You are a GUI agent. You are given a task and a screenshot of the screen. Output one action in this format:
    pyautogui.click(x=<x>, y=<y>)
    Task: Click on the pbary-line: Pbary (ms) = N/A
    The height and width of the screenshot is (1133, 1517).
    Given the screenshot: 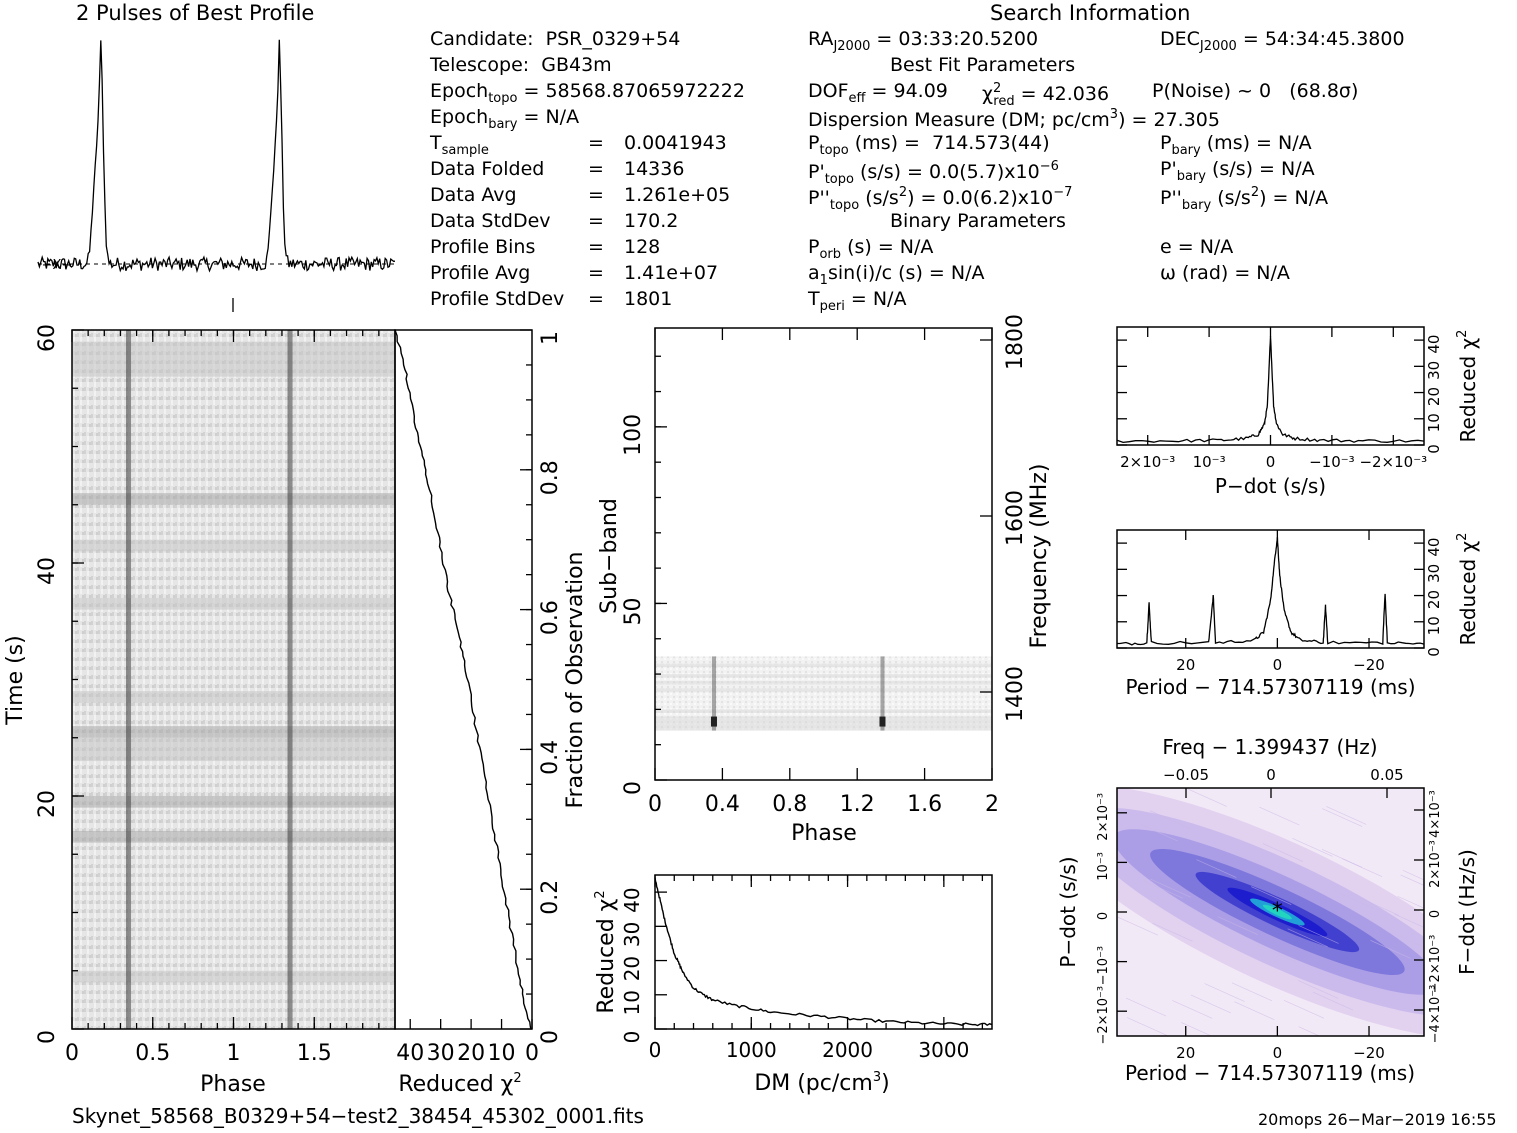 What is the action you would take?
    pyautogui.click(x=1236, y=145)
    